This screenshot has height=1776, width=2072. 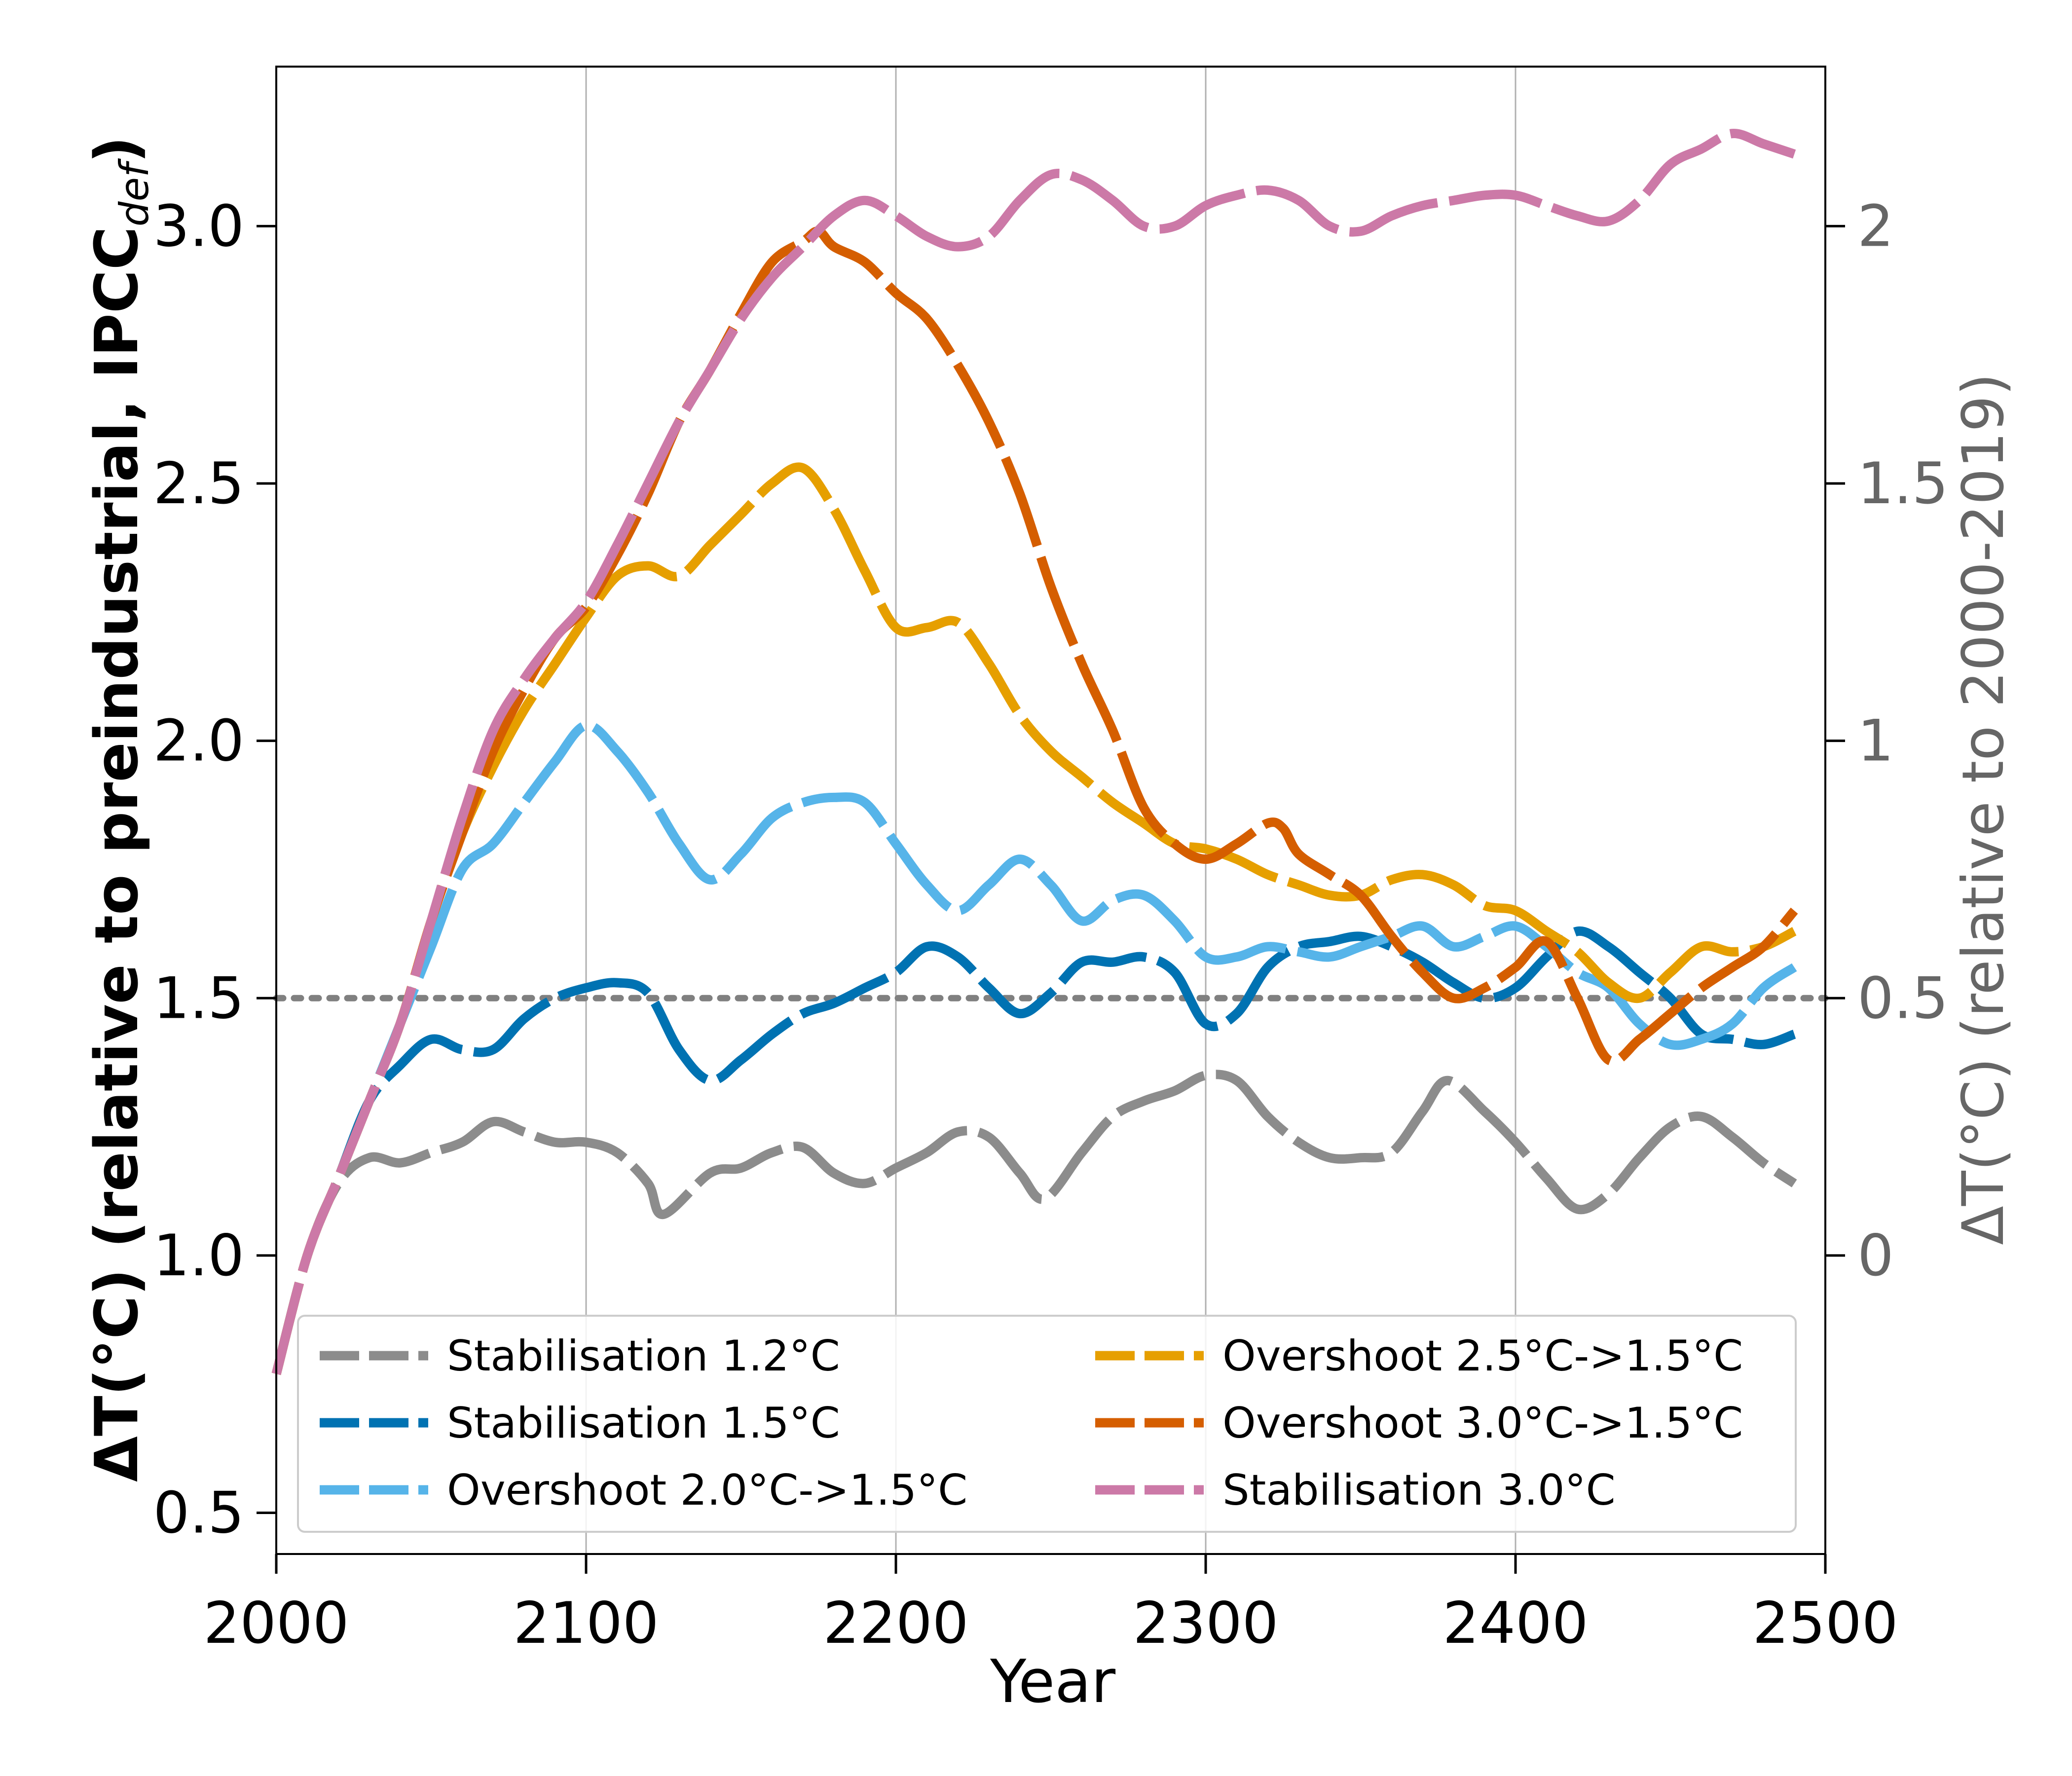 I want to click on x-axis-ticks: 2000 2100 2200 2300 2400 2500, so click(x=1051, y=1606).